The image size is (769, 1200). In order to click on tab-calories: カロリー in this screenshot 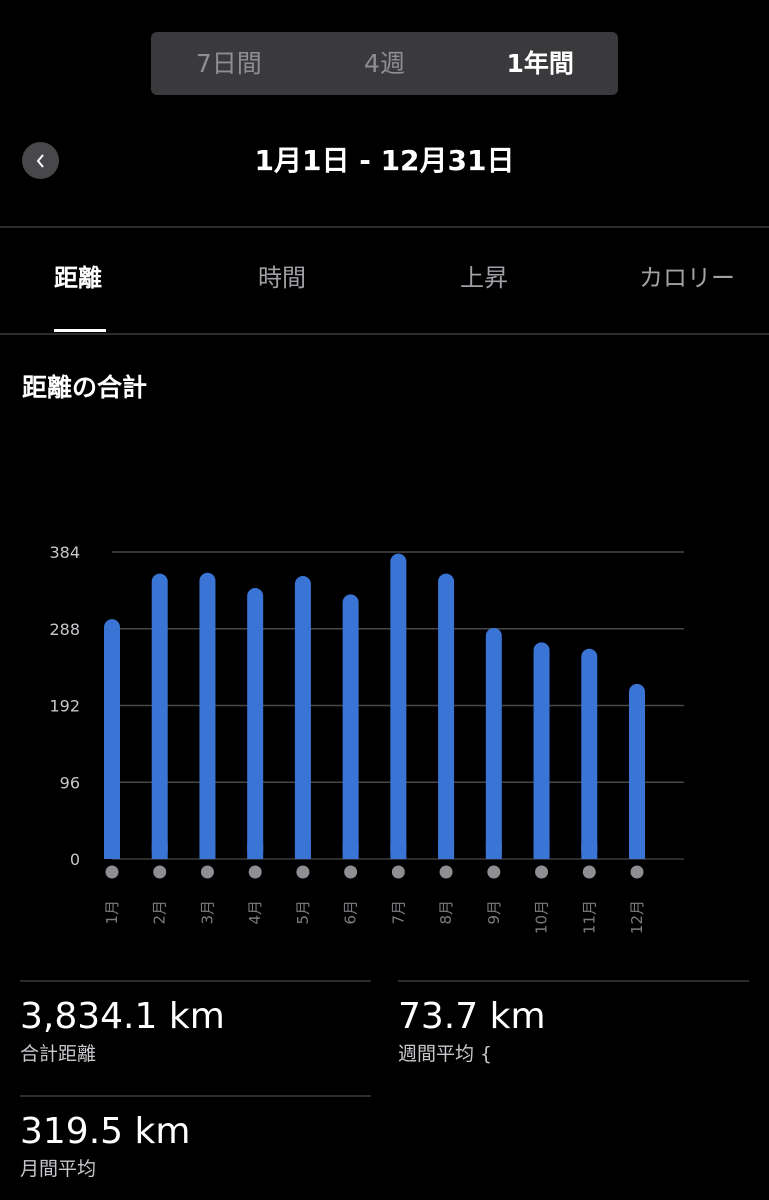, I will do `click(687, 278)`.